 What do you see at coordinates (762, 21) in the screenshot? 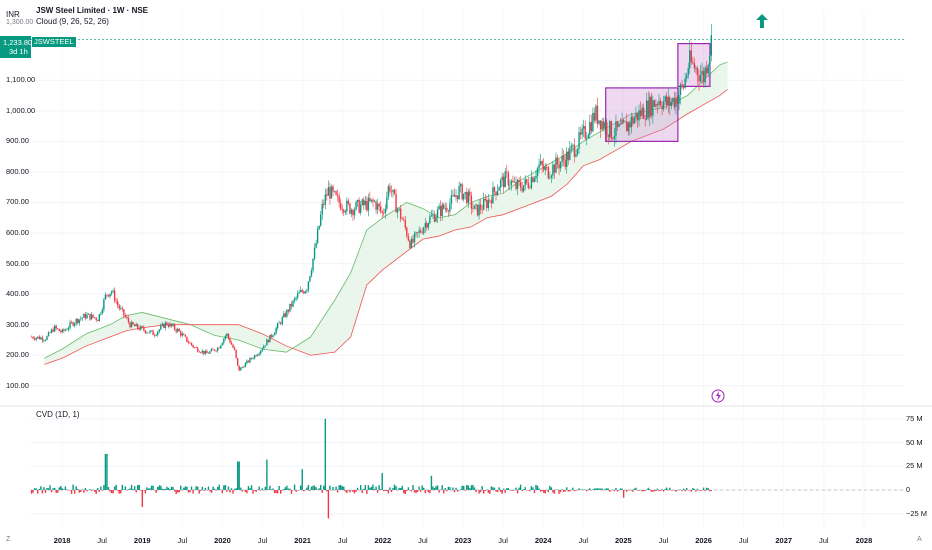
I see `arrow-up-icon` at bounding box center [762, 21].